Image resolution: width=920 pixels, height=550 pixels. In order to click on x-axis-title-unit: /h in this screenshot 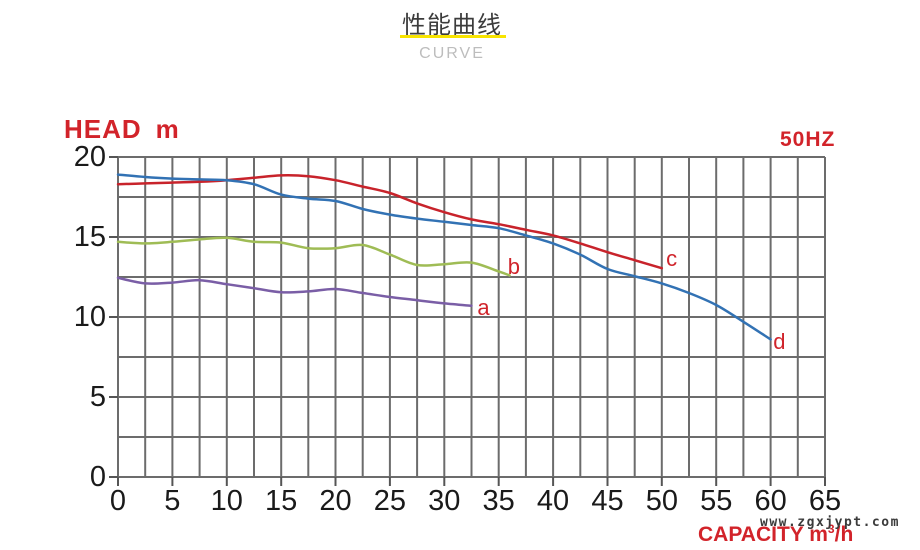, I will do `click(844, 534)`.